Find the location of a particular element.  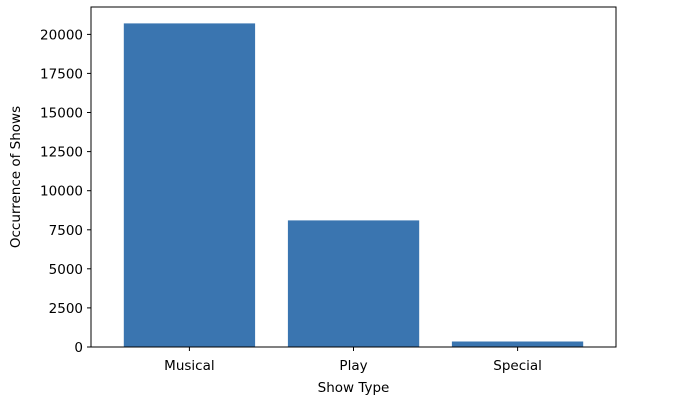

y-tick-label: 0 is located at coordinates (78, 348).